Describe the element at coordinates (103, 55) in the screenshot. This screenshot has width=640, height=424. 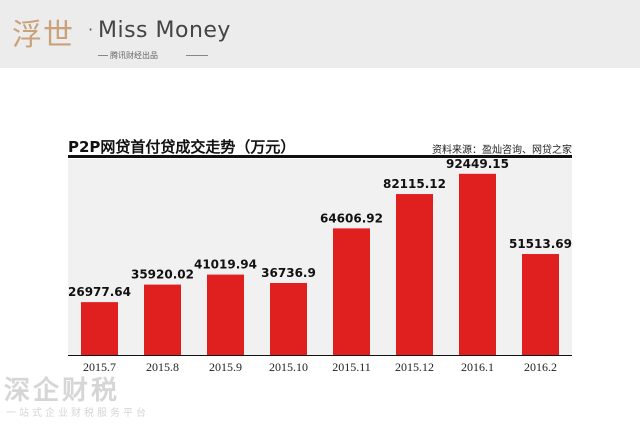
I see `brand-divider-left` at that location.